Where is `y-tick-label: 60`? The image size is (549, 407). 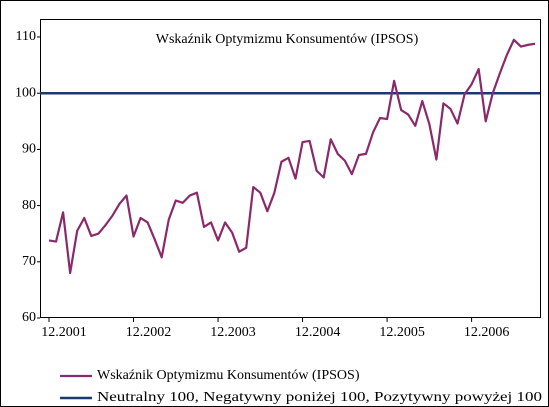 y-tick-label: 60 is located at coordinates (29, 317).